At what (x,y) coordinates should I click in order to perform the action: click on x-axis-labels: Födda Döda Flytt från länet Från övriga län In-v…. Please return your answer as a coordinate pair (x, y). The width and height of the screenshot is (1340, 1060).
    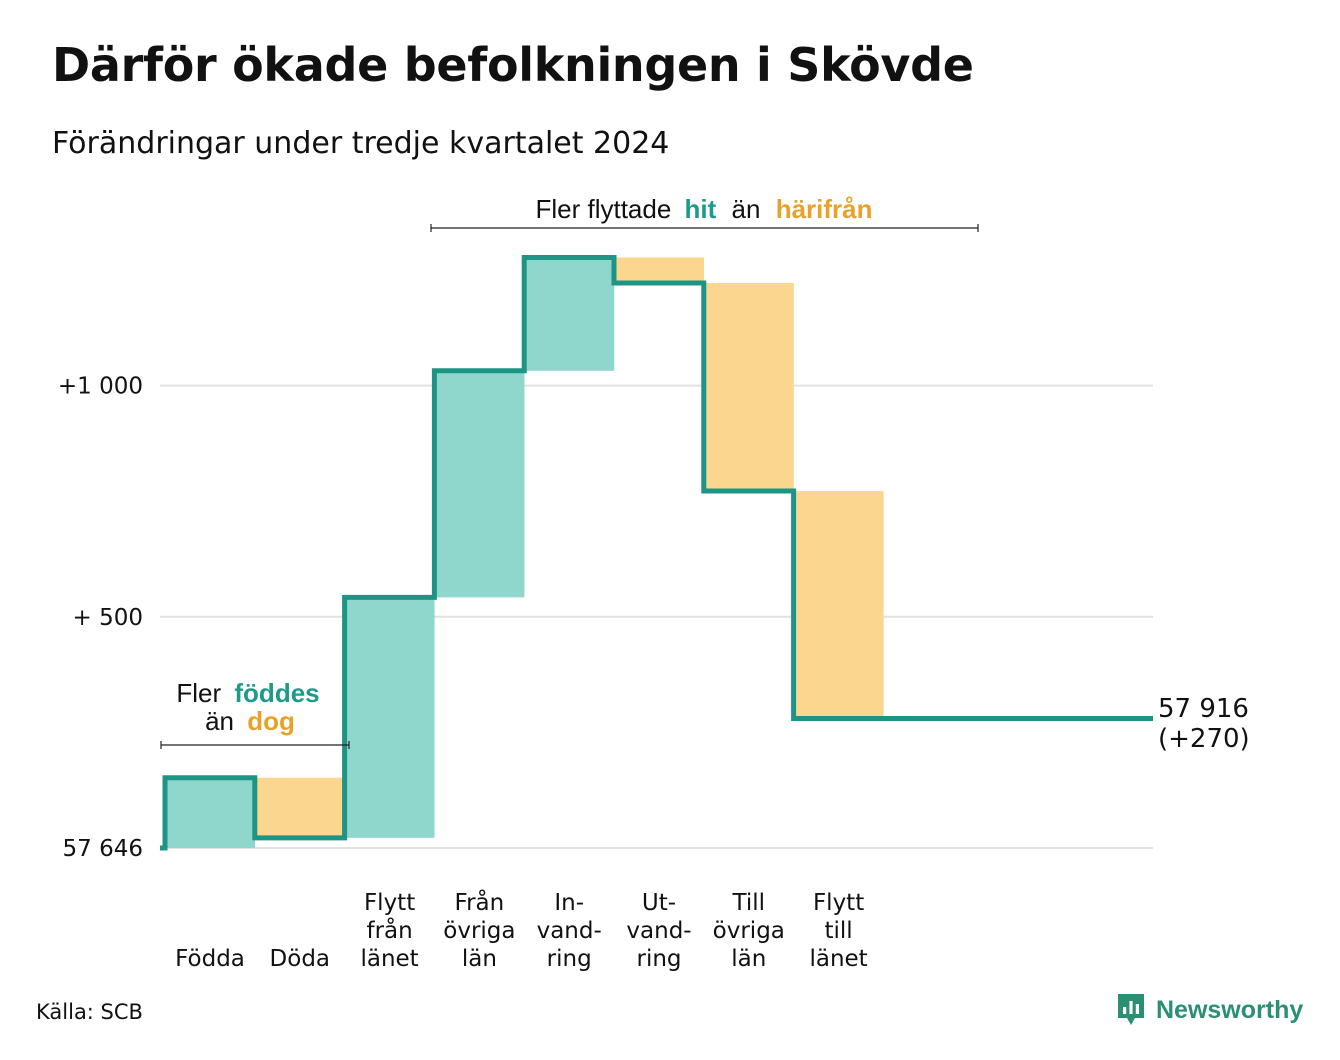
    Looking at the image, I should click on (521, 930).